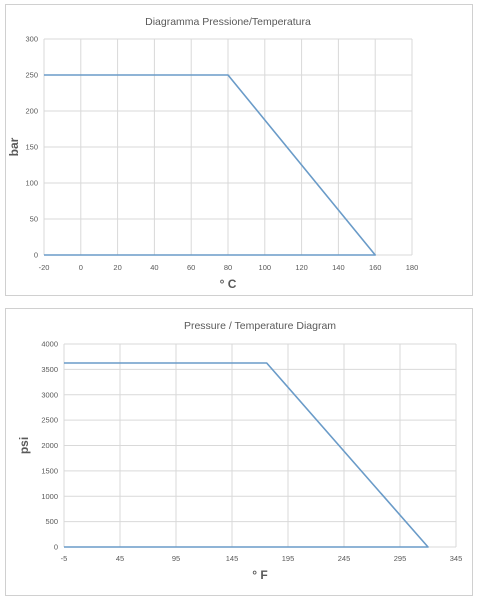 Image resolution: width=478 pixels, height=600 pixels. What do you see at coordinates (265, 267) in the screenshot?
I see `x-tick-label: 100` at bounding box center [265, 267].